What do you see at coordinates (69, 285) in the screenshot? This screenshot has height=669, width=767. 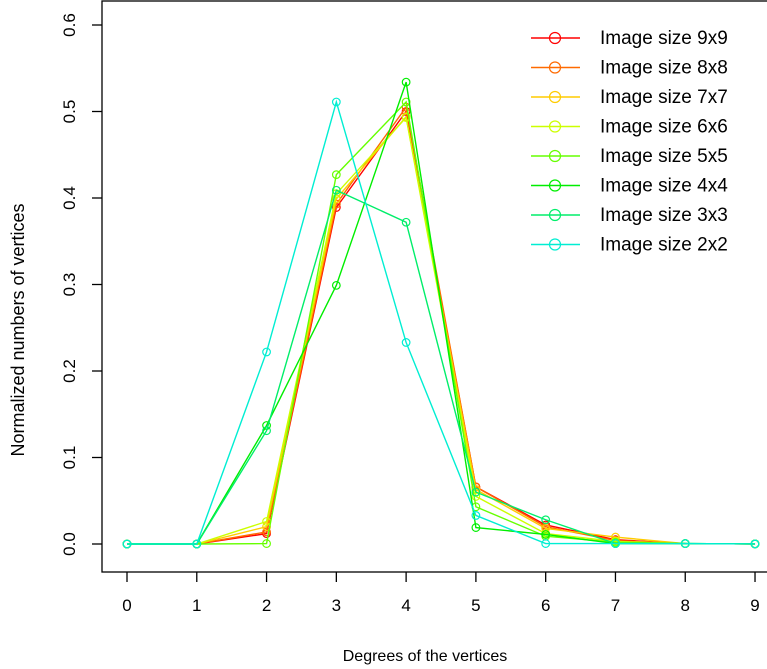 I see `y-tick-label: 0.3` at bounding box center [69, 285].